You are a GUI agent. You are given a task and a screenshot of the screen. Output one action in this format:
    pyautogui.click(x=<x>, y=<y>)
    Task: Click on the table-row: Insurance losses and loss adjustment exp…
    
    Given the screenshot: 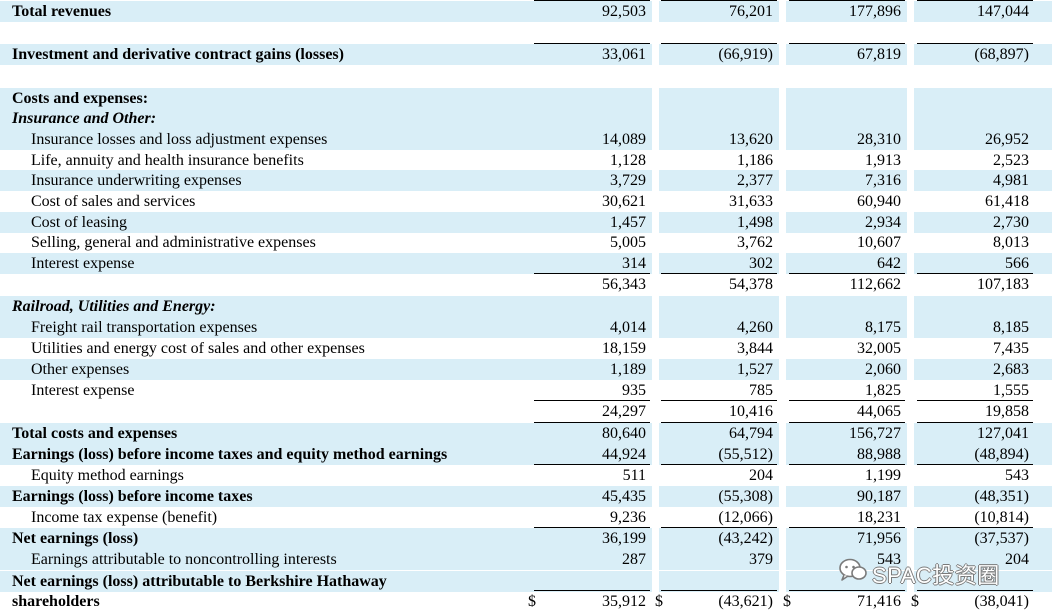 What is the action you would take?
    pyautogui.click(x=526, y=139)
    